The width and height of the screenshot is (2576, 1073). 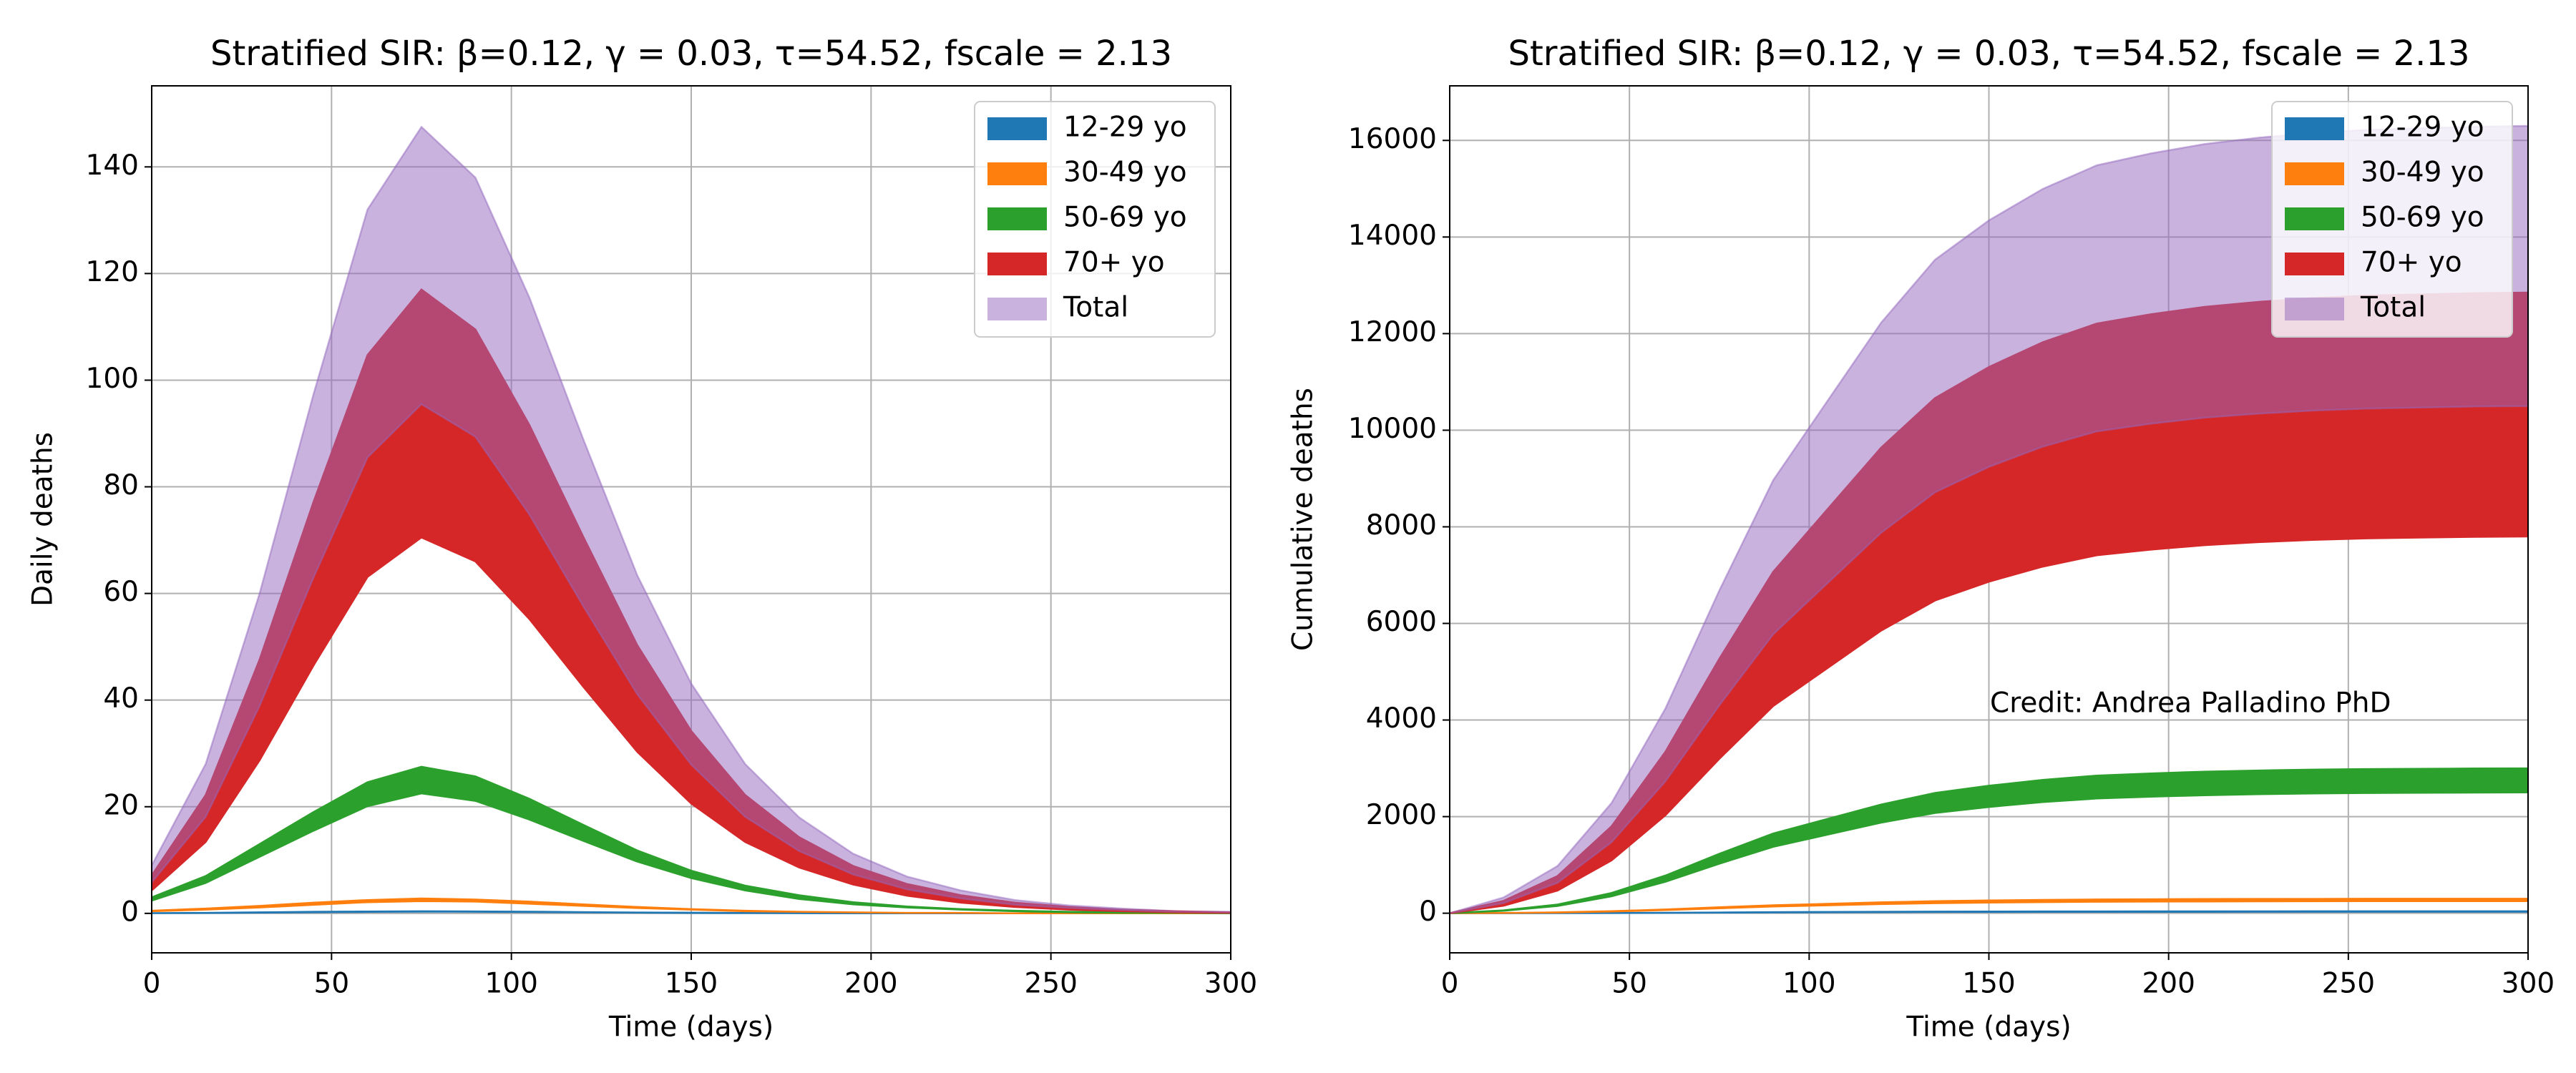 I want to click on y-tick-label: 20, so click(x=121, y=805).